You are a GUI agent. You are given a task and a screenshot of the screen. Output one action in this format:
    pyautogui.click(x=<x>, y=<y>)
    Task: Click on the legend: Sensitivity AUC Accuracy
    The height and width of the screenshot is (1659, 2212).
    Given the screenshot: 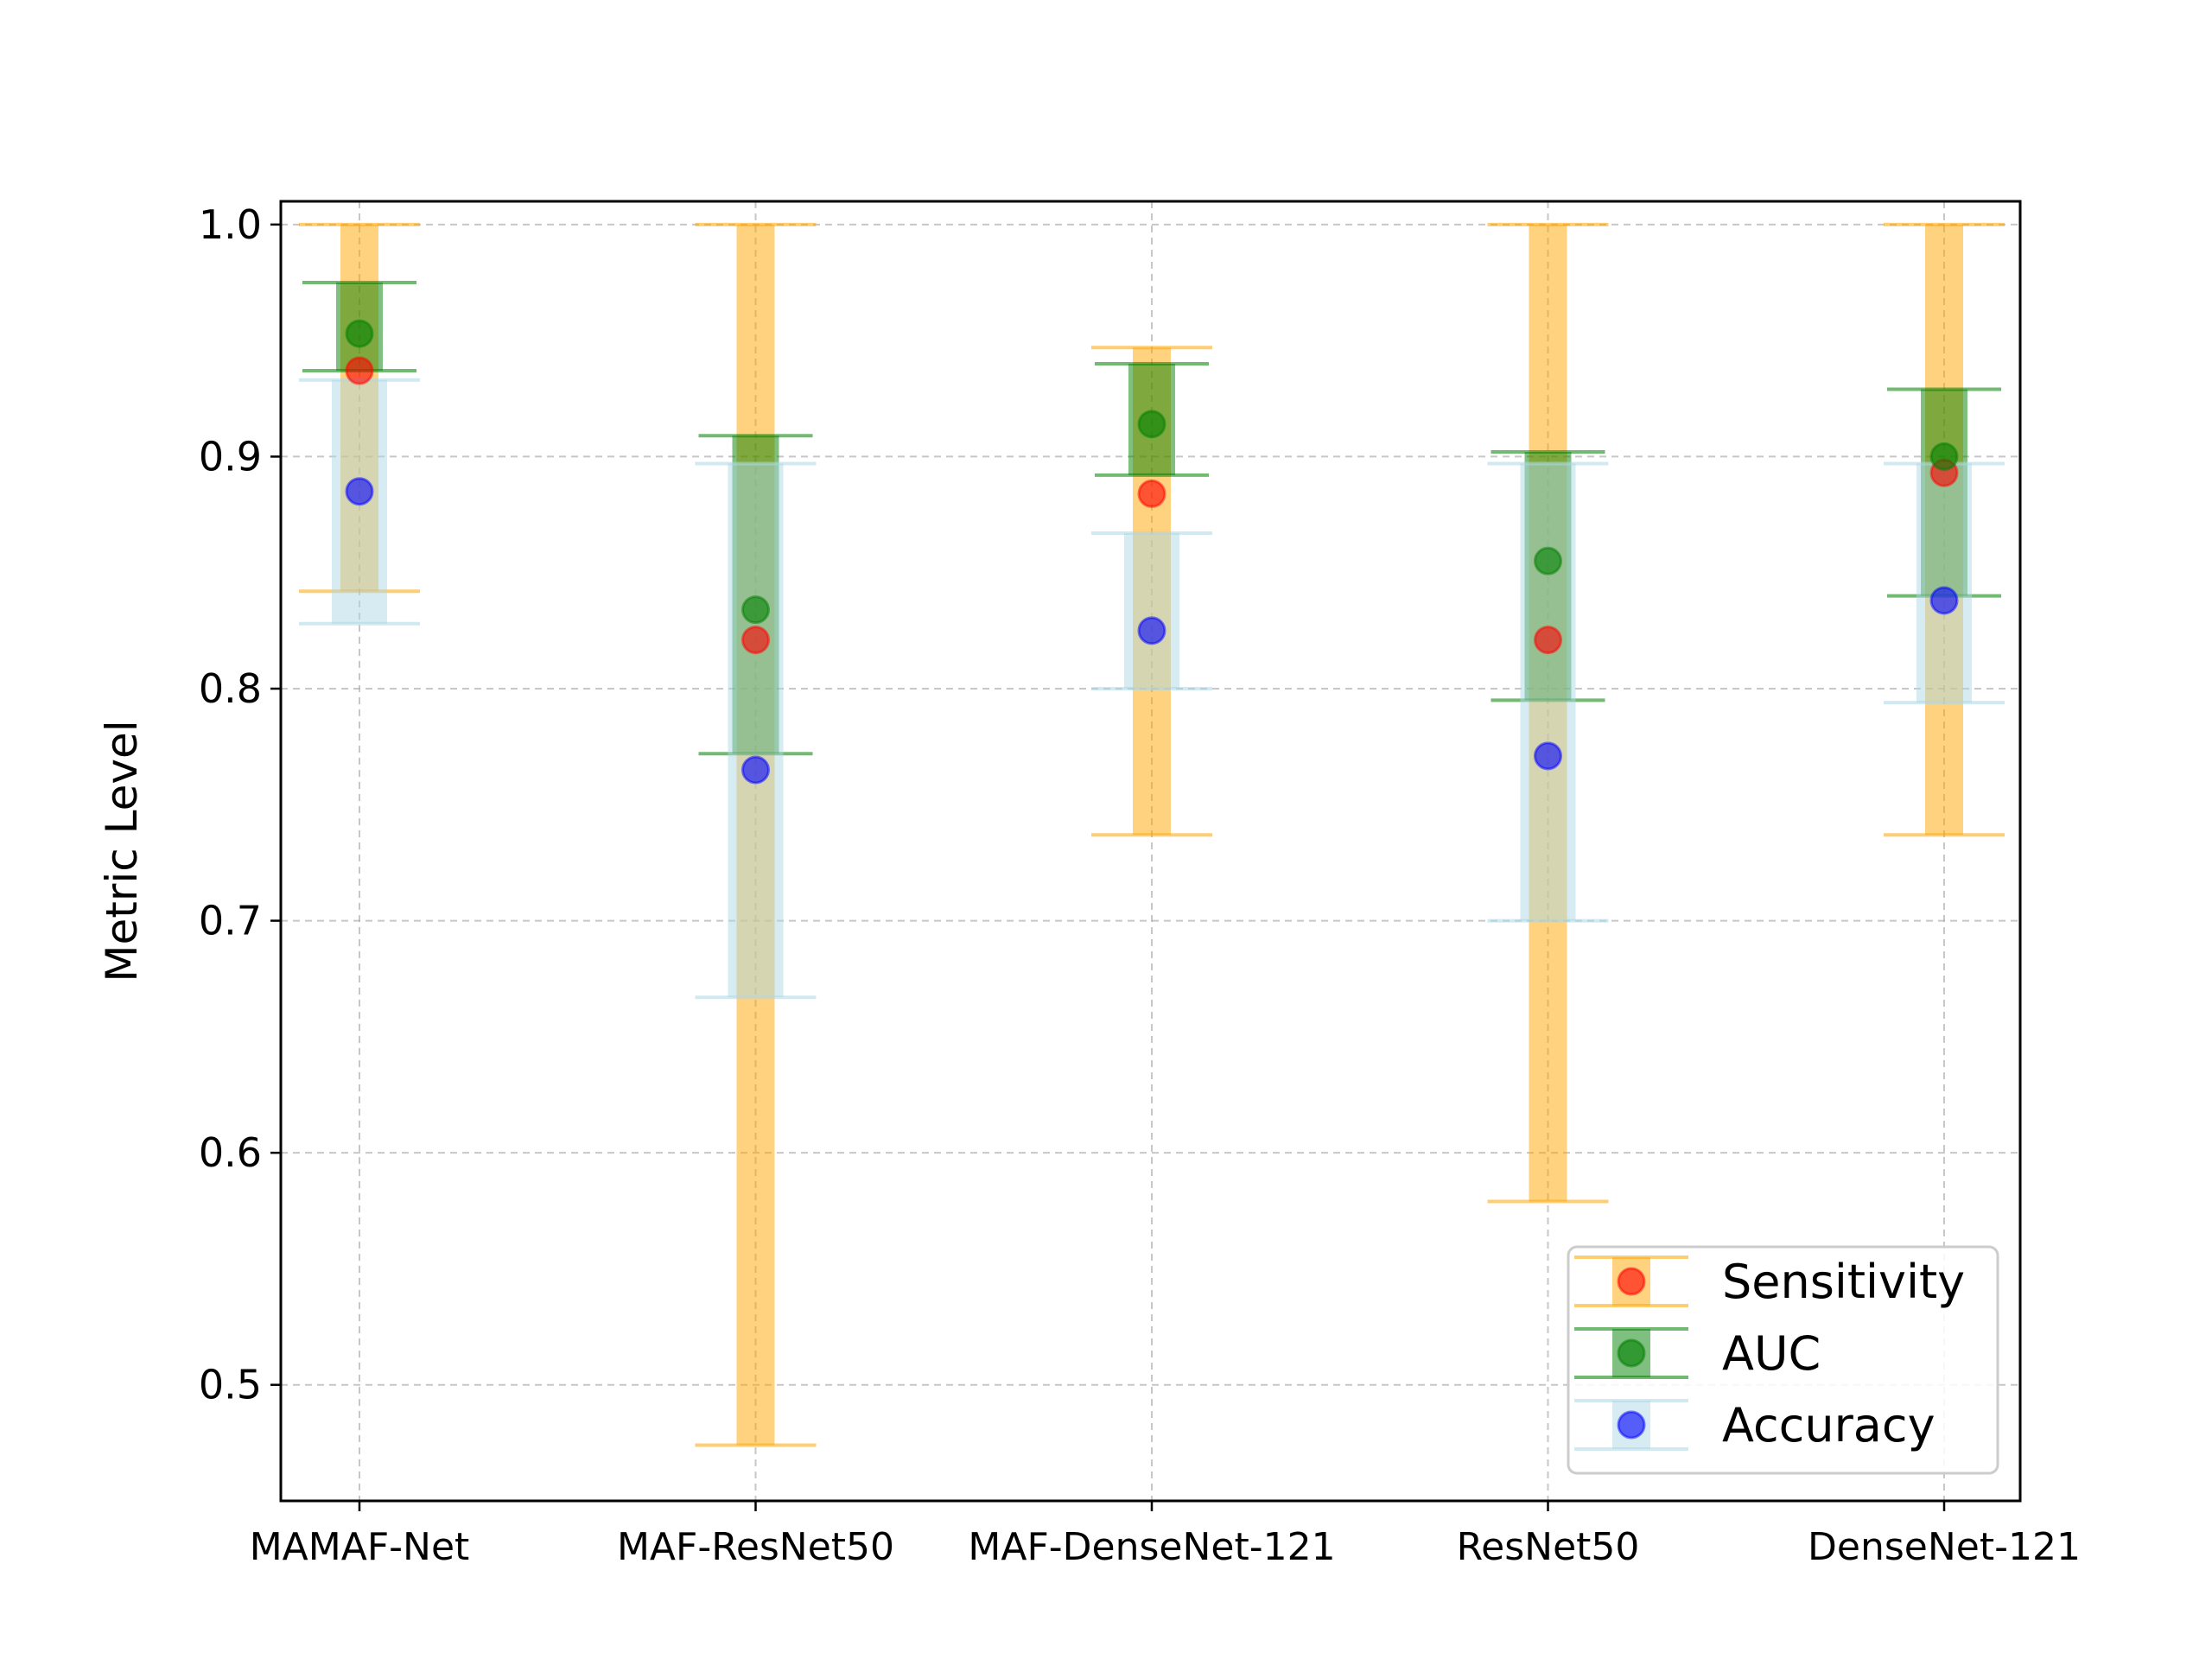 What is the action you would take?
    pyautogui.click(x=1783, y=1360)
    